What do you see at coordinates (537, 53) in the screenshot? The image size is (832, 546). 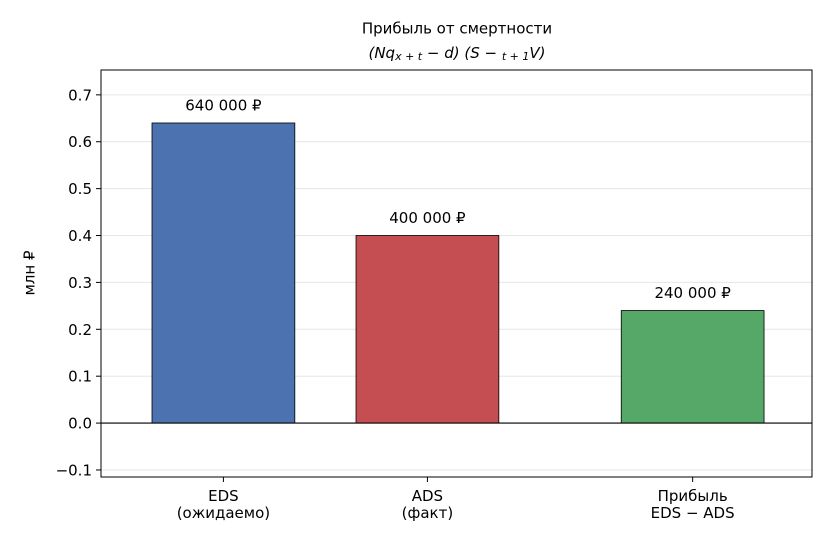 I see `subtitle-part: V)` at bounding box center [537, 53].